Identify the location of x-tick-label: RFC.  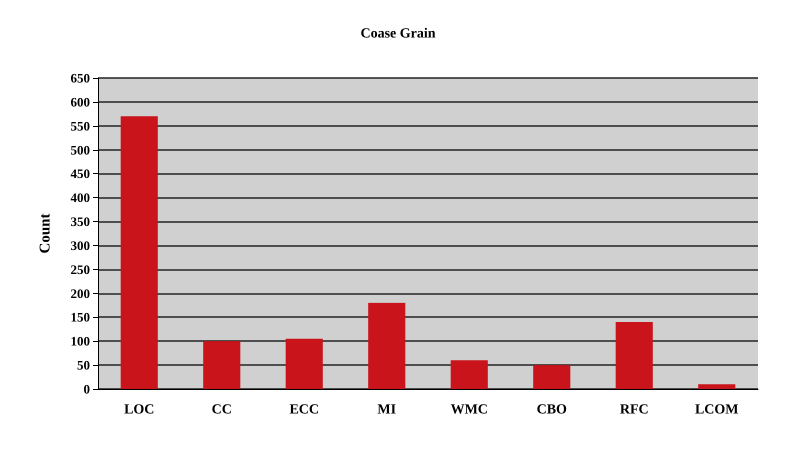
(634, 410).